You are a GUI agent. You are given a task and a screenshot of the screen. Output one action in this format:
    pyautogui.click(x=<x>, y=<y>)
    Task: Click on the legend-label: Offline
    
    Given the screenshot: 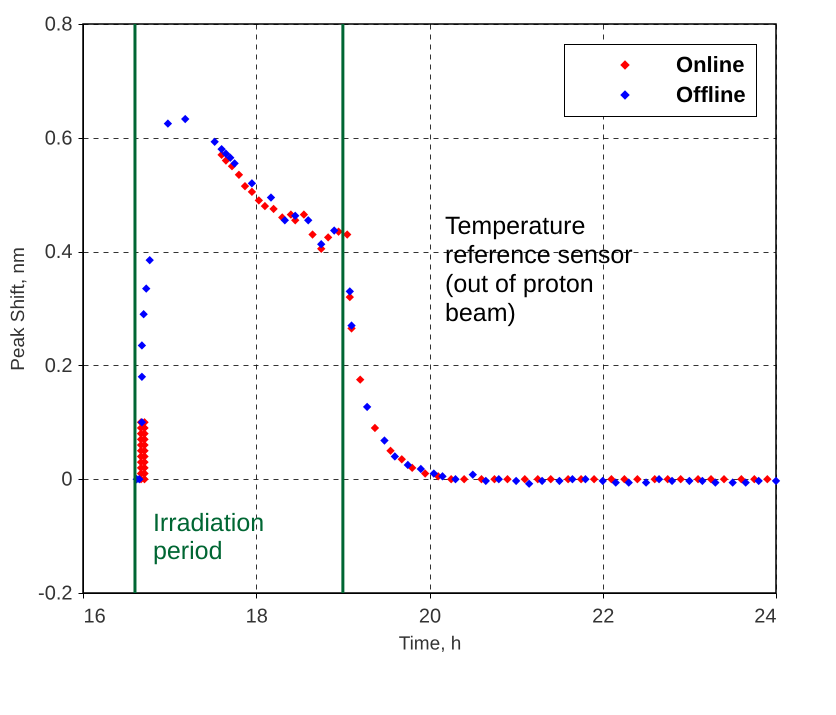 What is the action you would take?
    pyautogui.click(x=711, y=94)
    